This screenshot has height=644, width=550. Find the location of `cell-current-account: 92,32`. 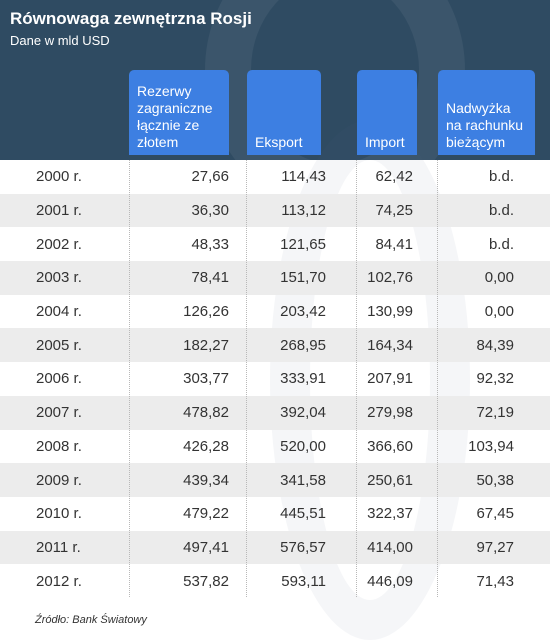

cell-current-account: 92,32 is located at coordinates (495, 379).